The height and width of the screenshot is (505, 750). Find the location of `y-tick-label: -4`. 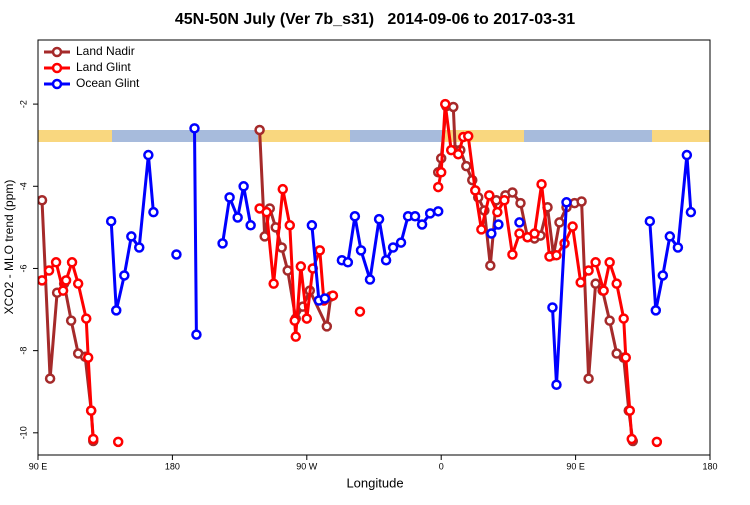

y-tick-label: -4 is located at coordinates (23, 186).